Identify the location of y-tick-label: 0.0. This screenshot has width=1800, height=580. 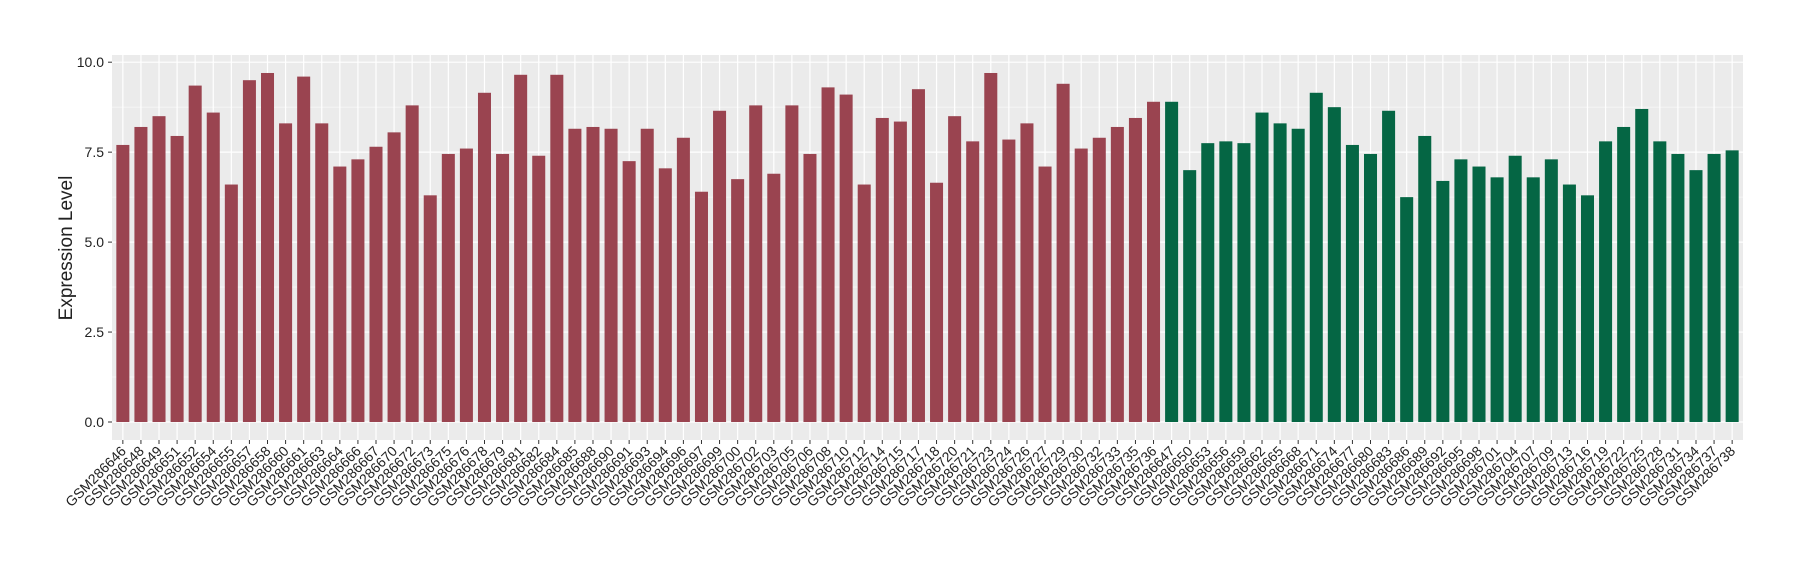
(95, 422).